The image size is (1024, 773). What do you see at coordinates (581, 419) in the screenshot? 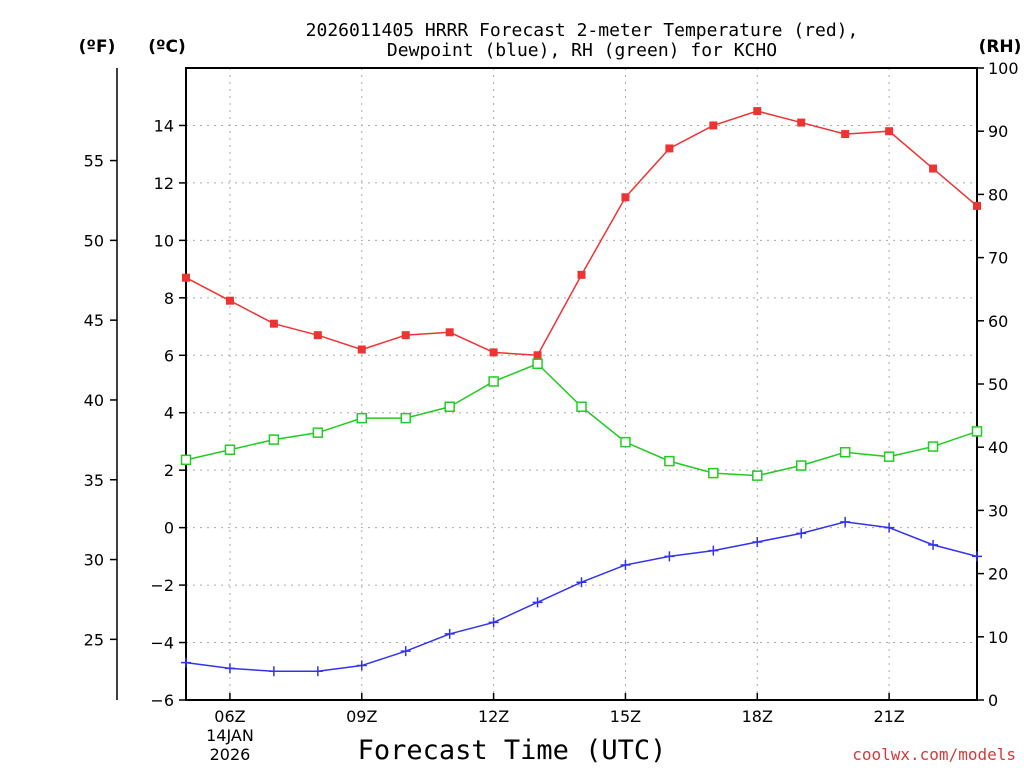
I see `series-line-rh` at bounding box center [581, 419].